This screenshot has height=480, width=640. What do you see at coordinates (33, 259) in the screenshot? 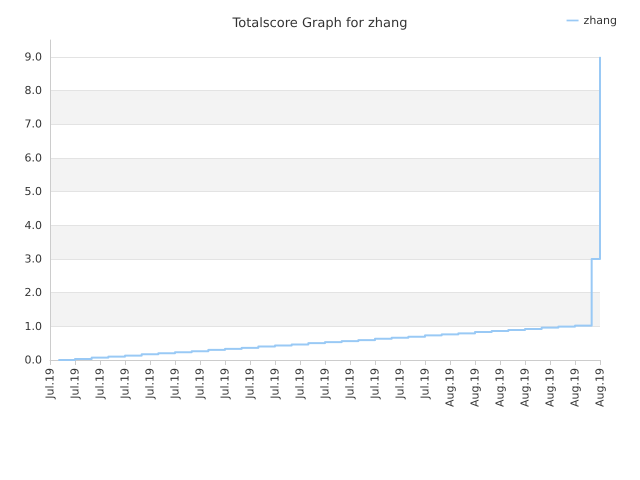
I see `y-tick-label: 3.0` at bounding box center [33, 259].